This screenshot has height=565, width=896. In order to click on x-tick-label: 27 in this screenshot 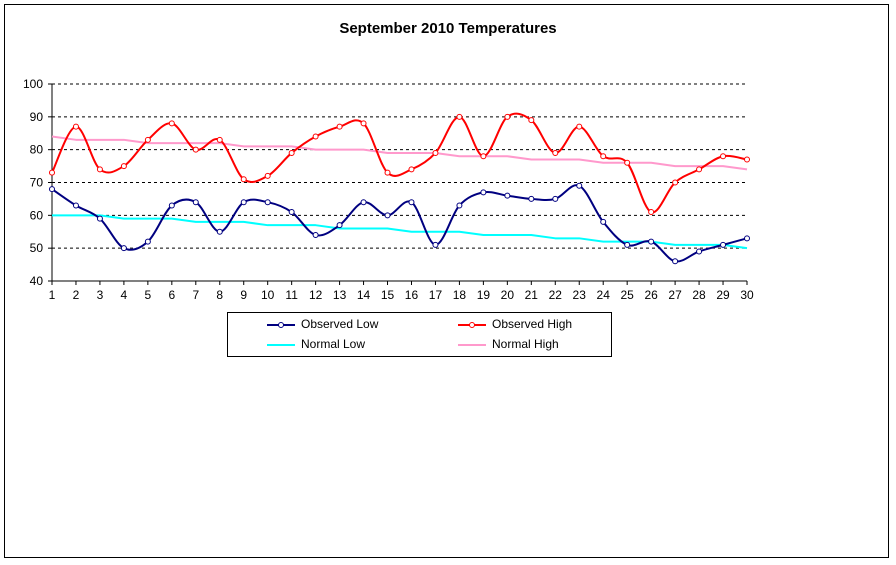, I will do `click(675, 295)`.